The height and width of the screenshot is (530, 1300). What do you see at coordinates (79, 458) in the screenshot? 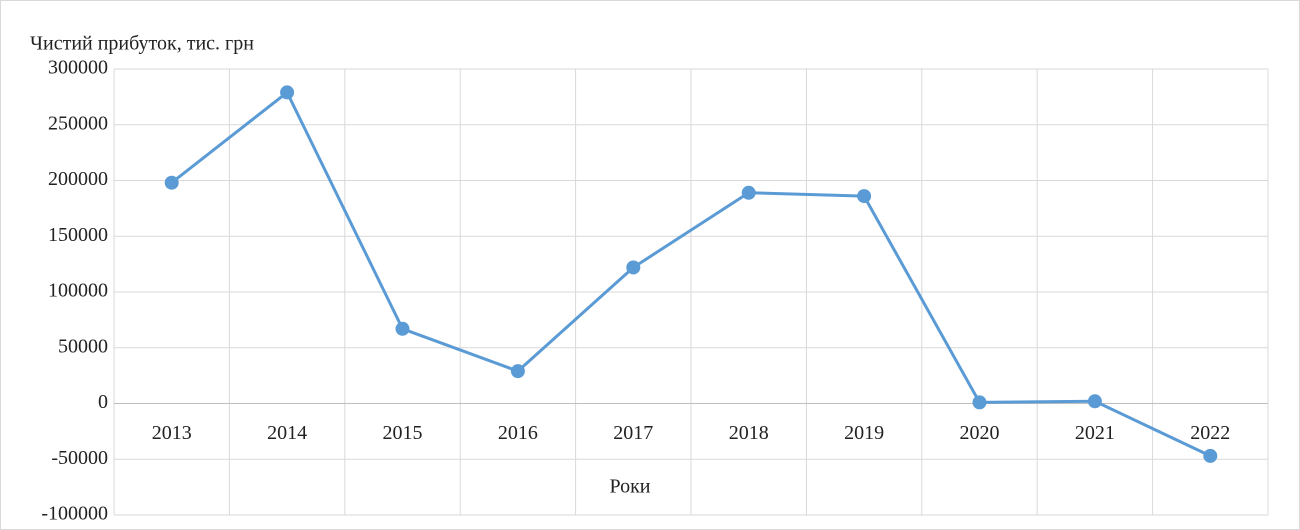
I see `y-tick-label: -50000` at bounding box center [79, 458].